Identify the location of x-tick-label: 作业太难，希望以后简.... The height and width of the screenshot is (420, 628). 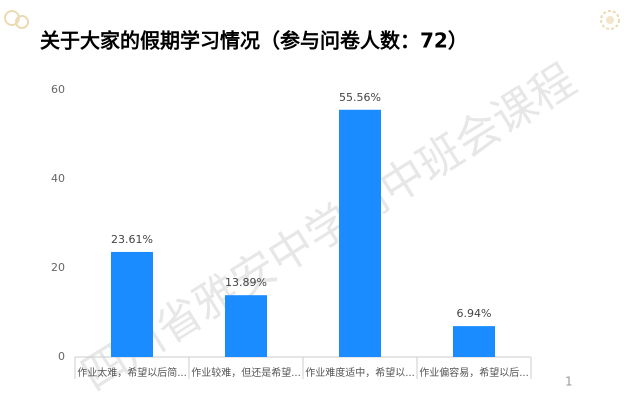
(132, 372).